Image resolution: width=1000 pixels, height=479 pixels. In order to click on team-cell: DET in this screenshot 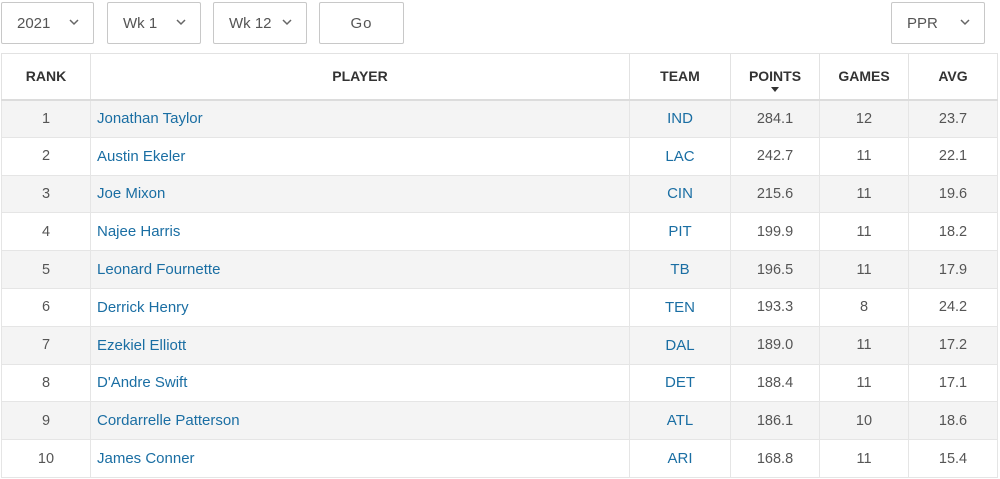, I will do `click(680, 383)`.